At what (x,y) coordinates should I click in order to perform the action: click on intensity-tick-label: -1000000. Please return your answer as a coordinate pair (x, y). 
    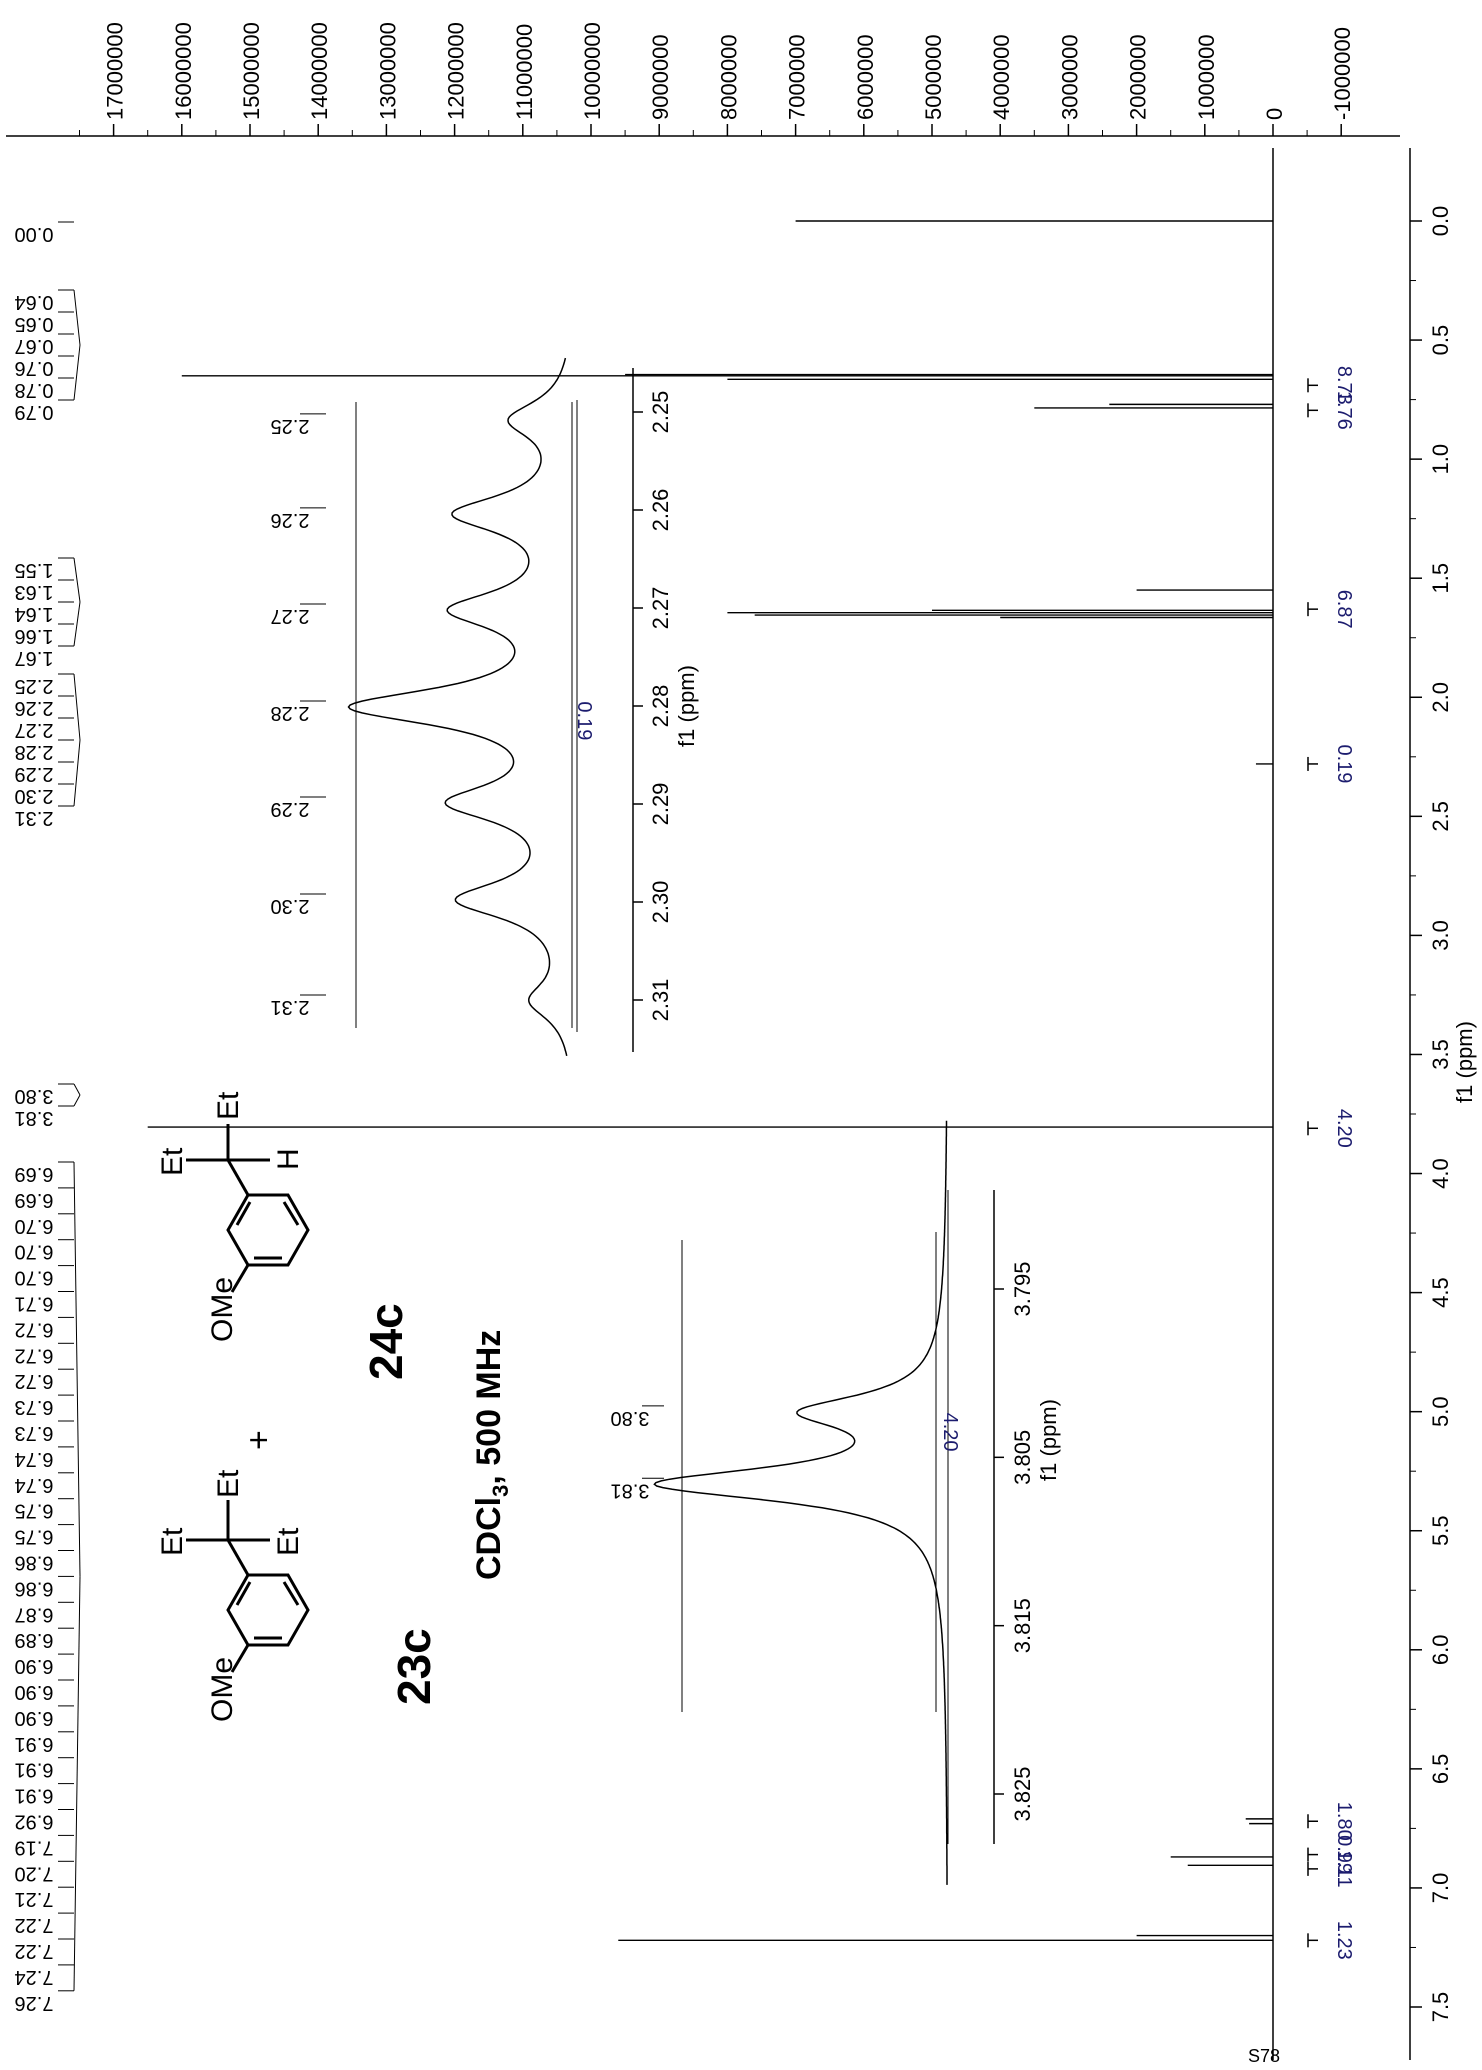
    Looking at the image, I should click on (1342, 73).